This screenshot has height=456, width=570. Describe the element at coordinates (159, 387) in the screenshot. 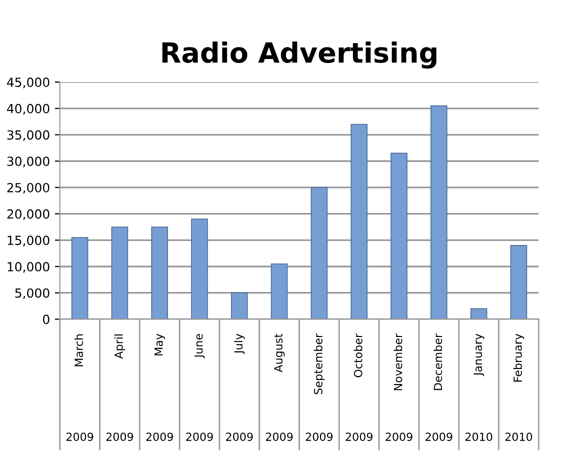

I see `category-label: May 2009` at that location.